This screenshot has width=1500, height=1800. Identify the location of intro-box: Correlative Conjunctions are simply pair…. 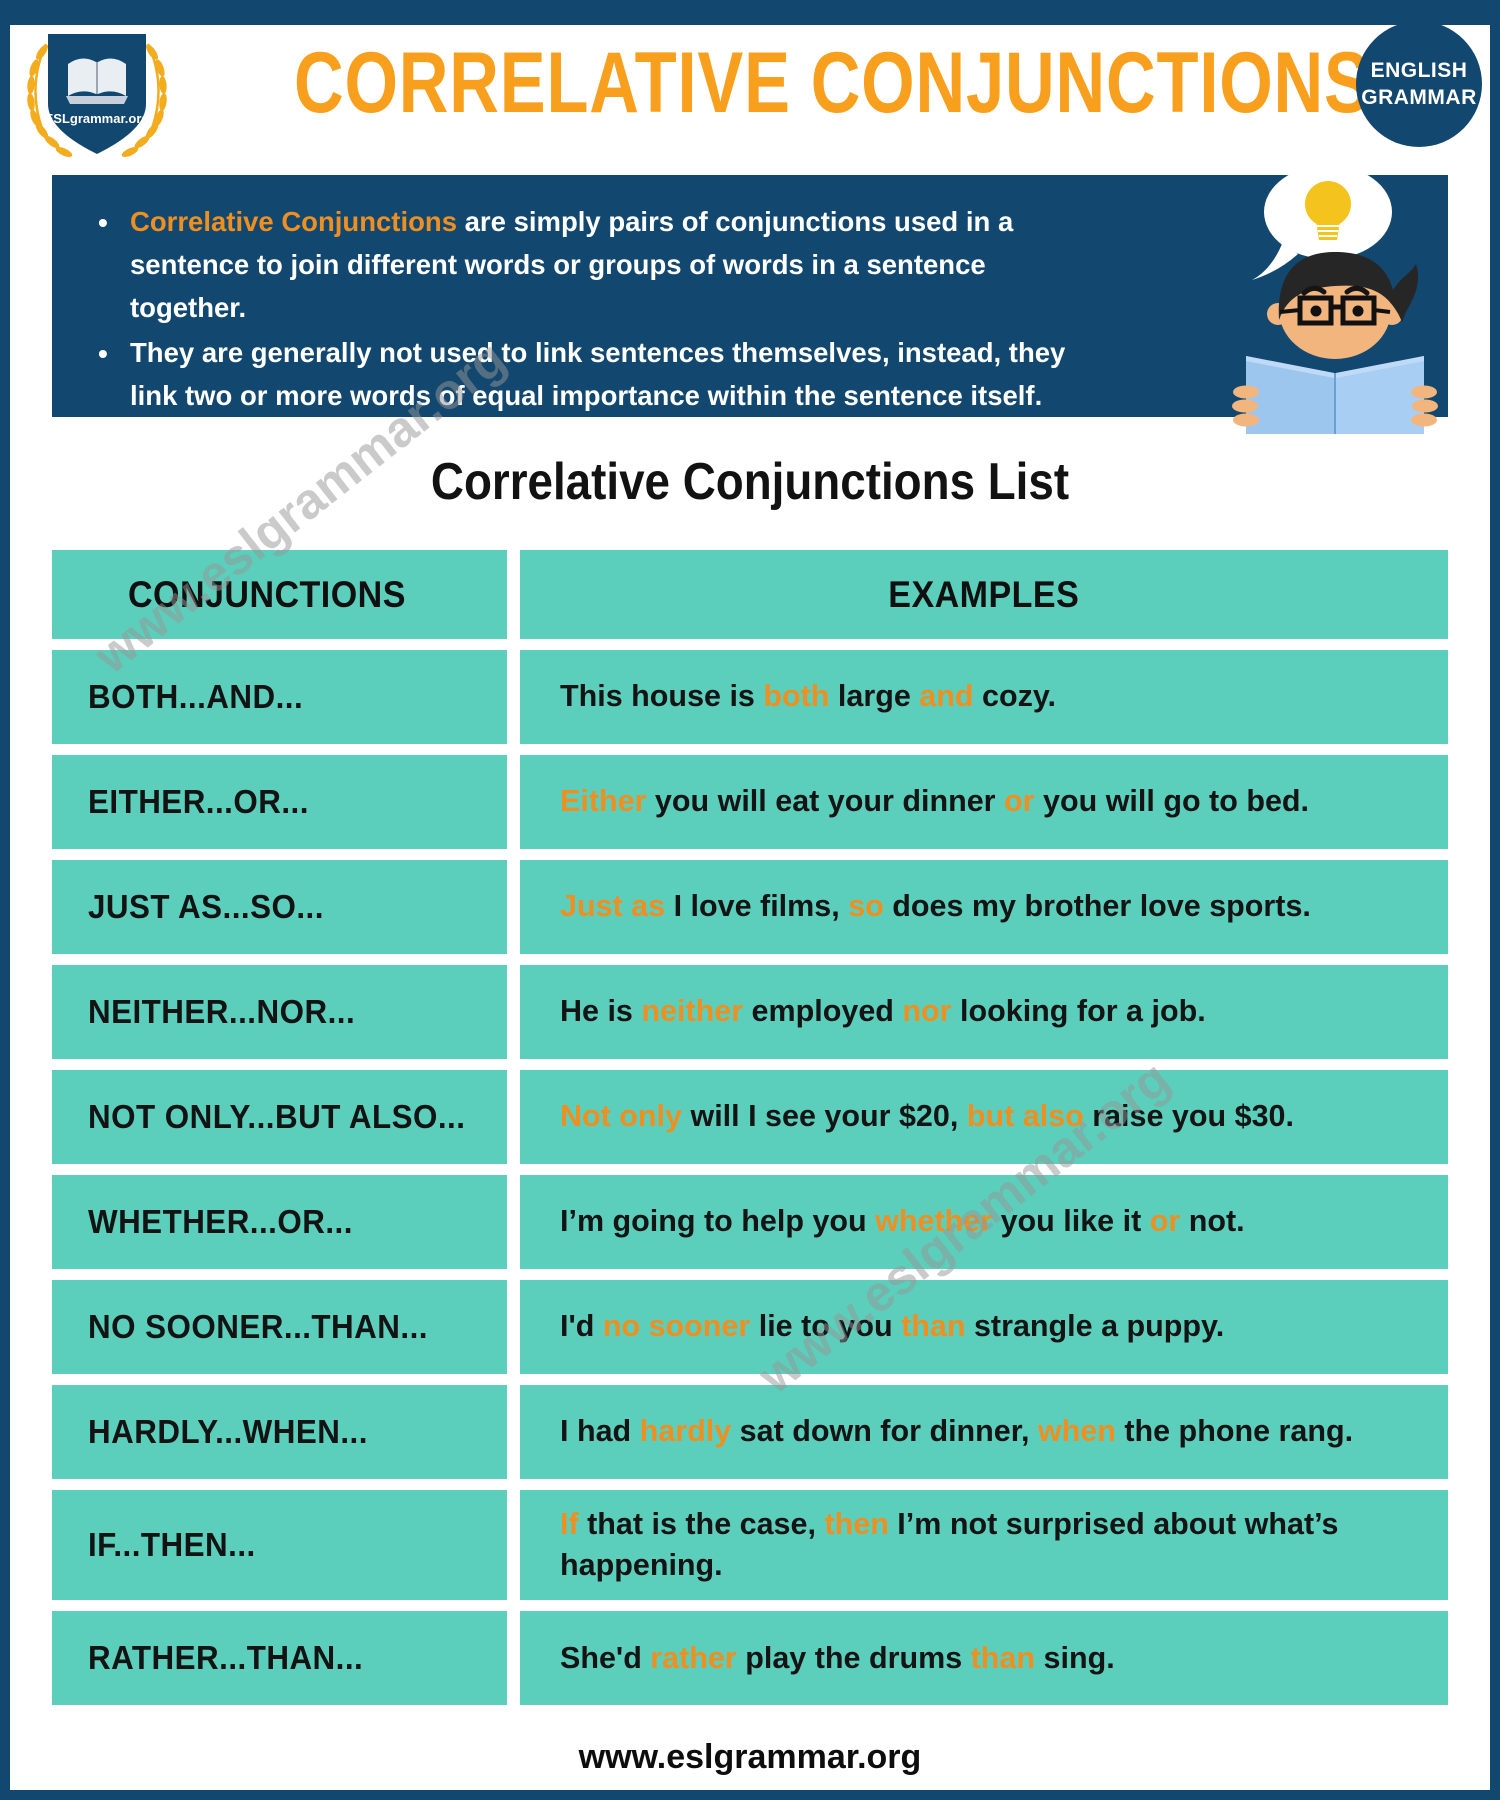
(750, 296).